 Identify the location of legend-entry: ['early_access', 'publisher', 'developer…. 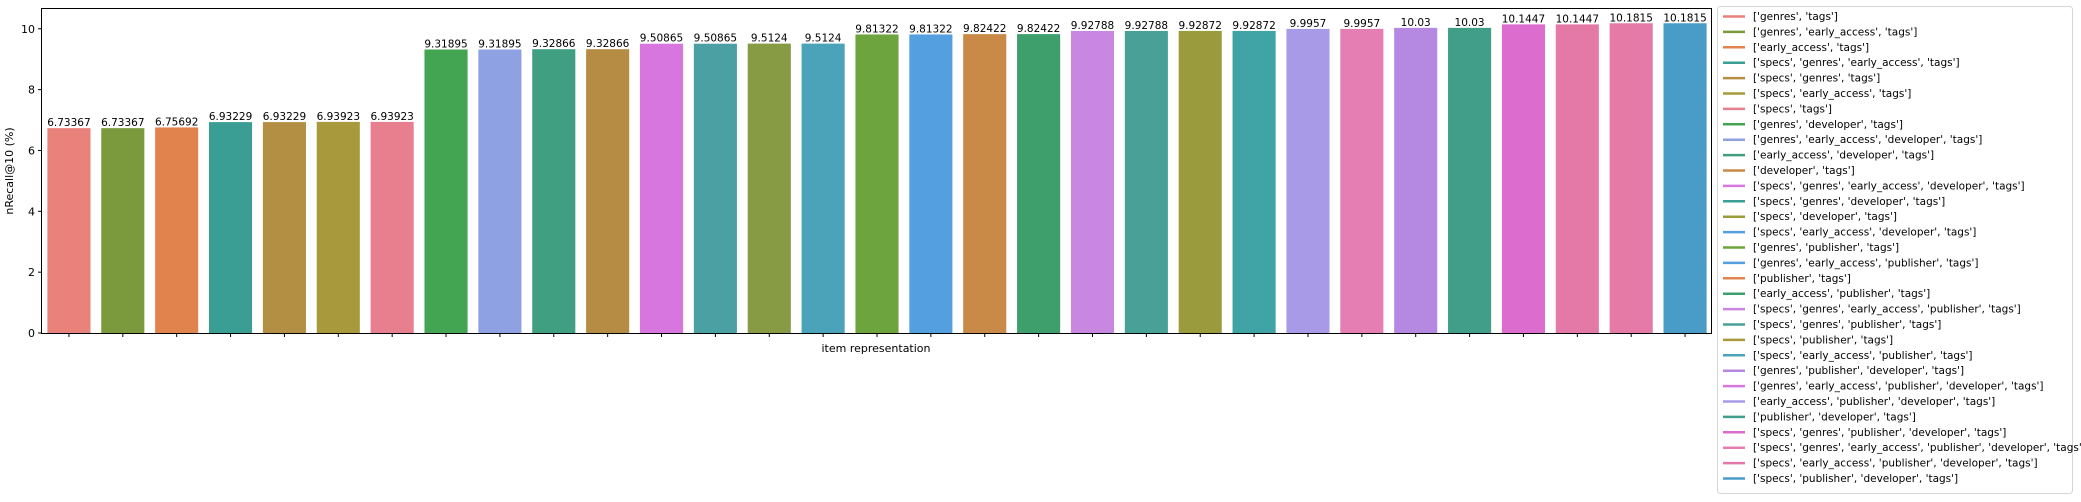
(1874, 402).